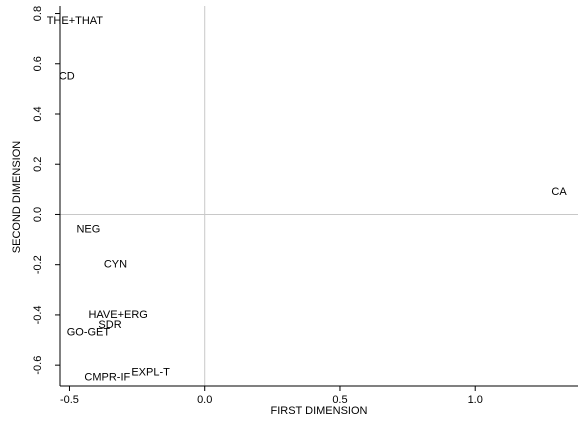  I want to click on point-label: EXPL-T, so click(150, 373).